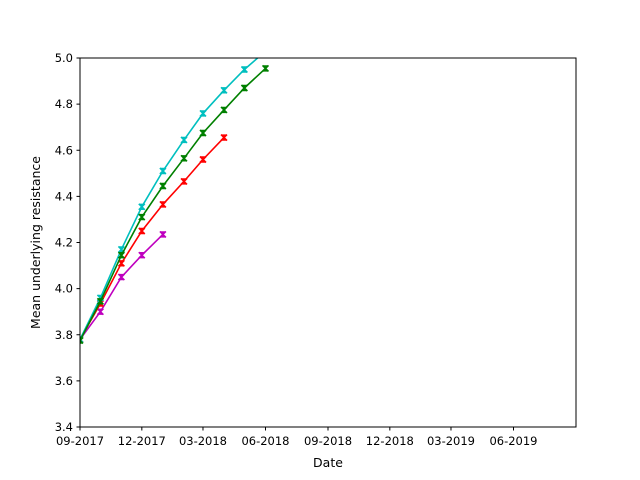 Image resolution: width=640 pixels, height=480 pixels. What do you see at coordinates (64, 196) in the screenshot?
I see `y-tick-label: 4.4` at bounding box center [64, 196].